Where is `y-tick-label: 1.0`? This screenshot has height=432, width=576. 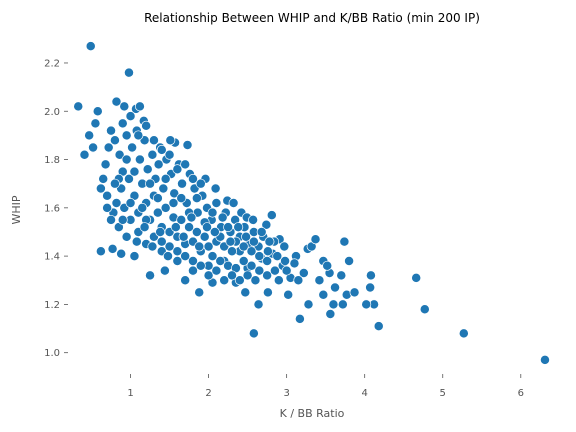 y-tick-label: 1.0 is located at coordinates (52, 353).